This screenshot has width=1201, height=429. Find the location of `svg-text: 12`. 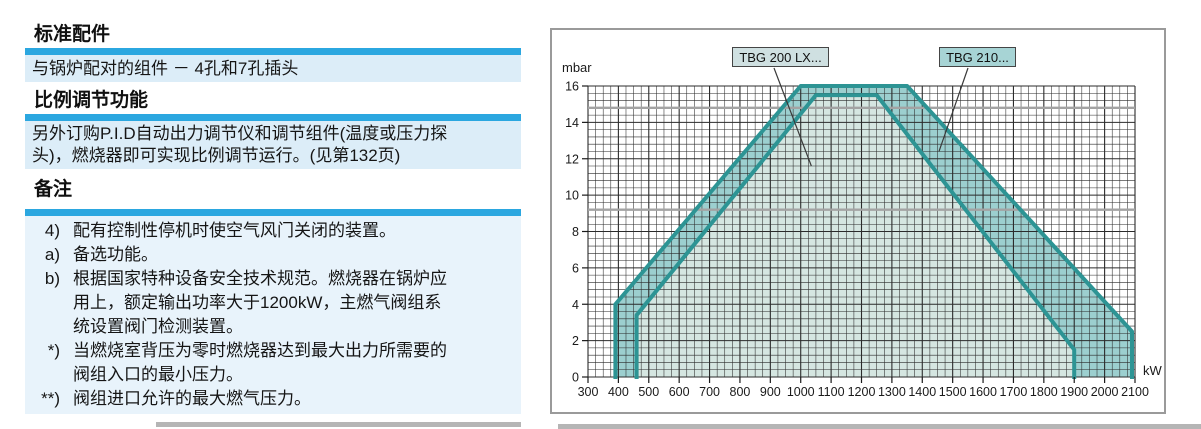

svg-text: 12 is located at coordinates (572, 159).